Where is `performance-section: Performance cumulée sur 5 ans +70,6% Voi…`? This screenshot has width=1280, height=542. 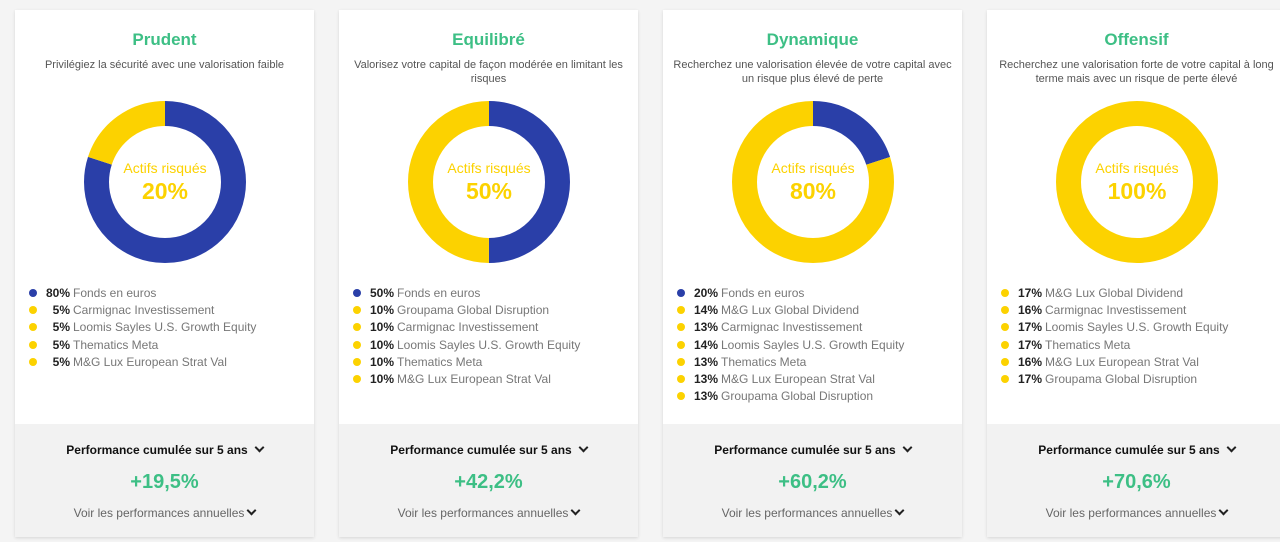
performance-section: Performance cumulée sur 5 ans +70,6% Voi… is located at coordinates (1133, 480).